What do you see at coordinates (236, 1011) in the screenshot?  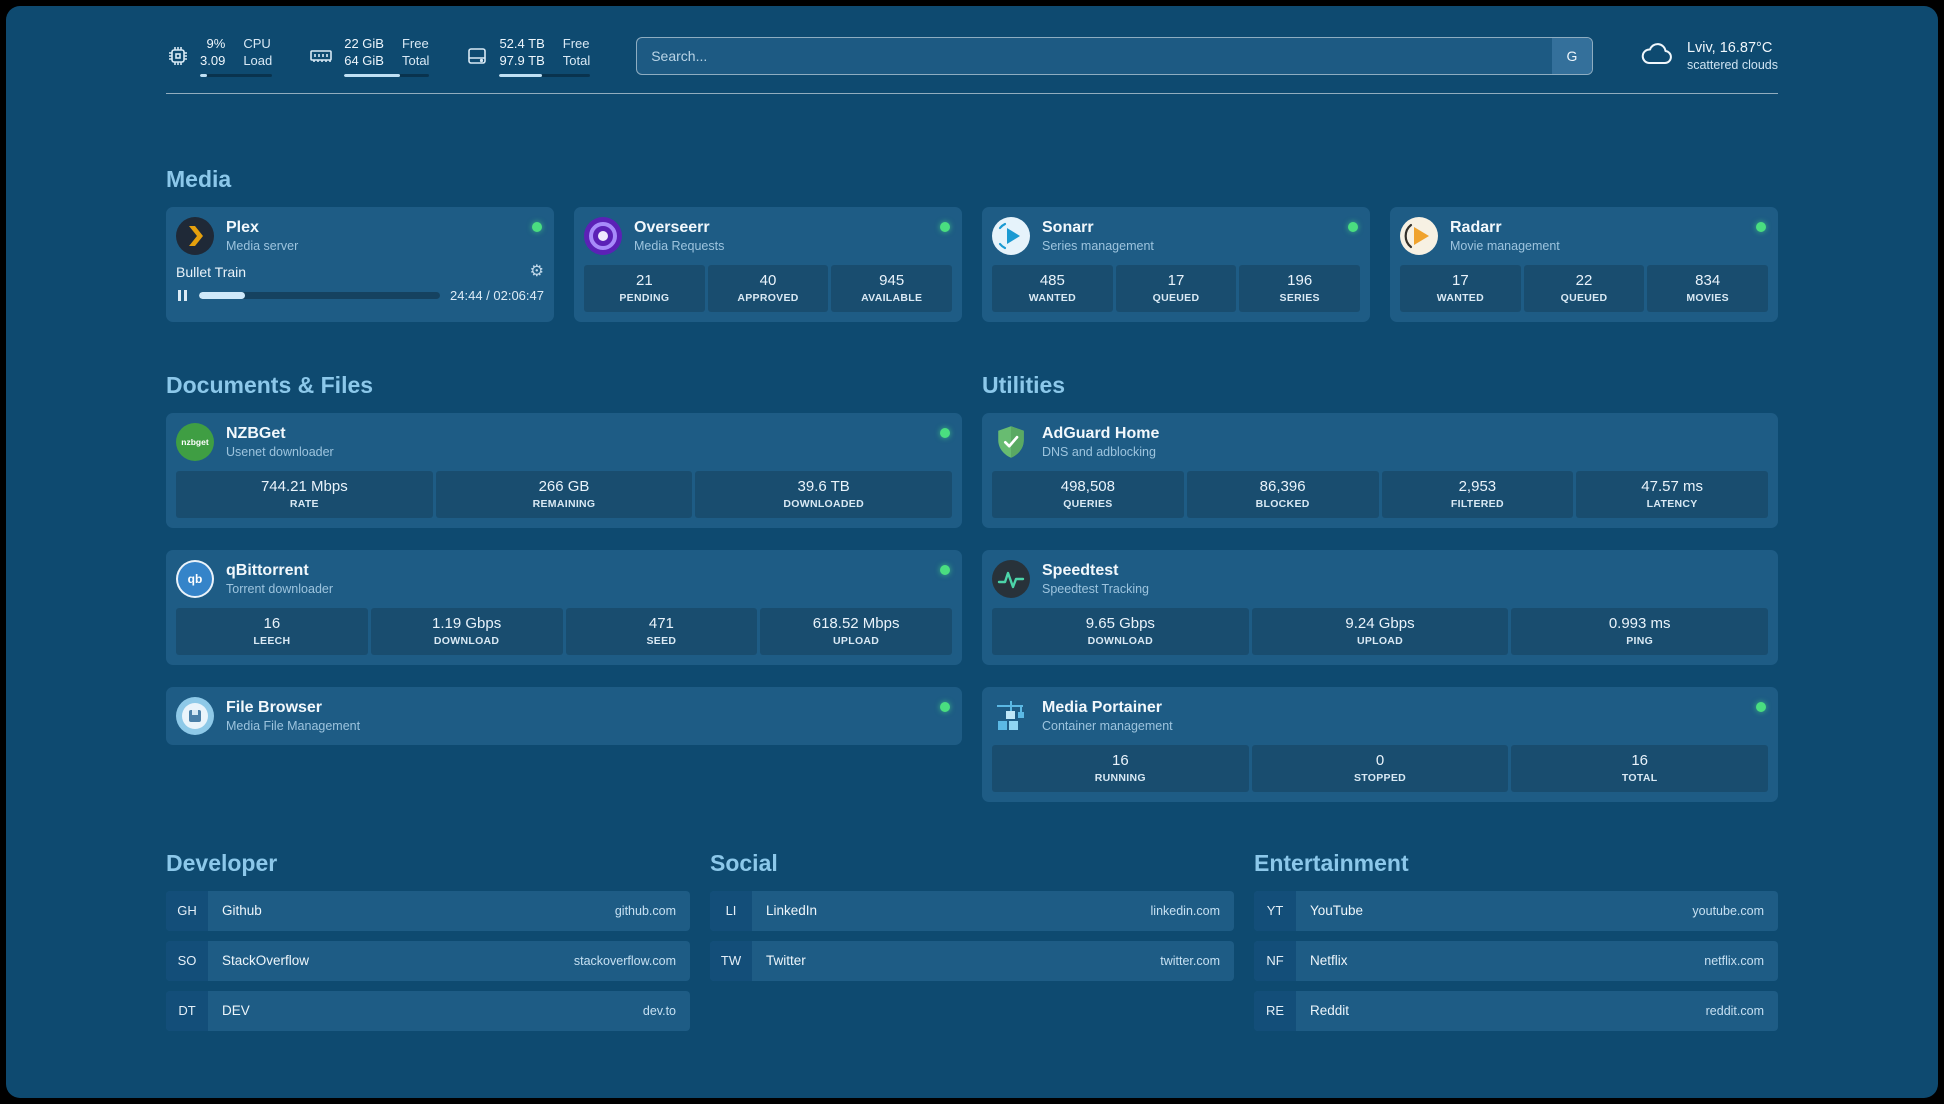 I see `bookmark-name: DEV` at bounding box center [236, 1011].